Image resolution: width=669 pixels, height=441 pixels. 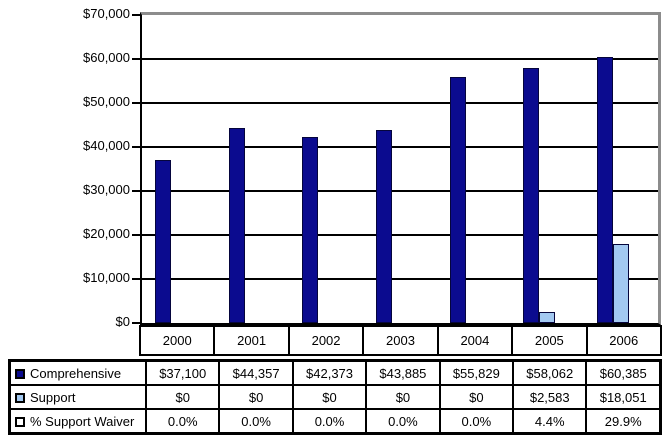 What do you see at coordinates (106, 277) in the screenshot?
I see `y-axis-tick-label: $10,000` at bounding box center [106, 277].